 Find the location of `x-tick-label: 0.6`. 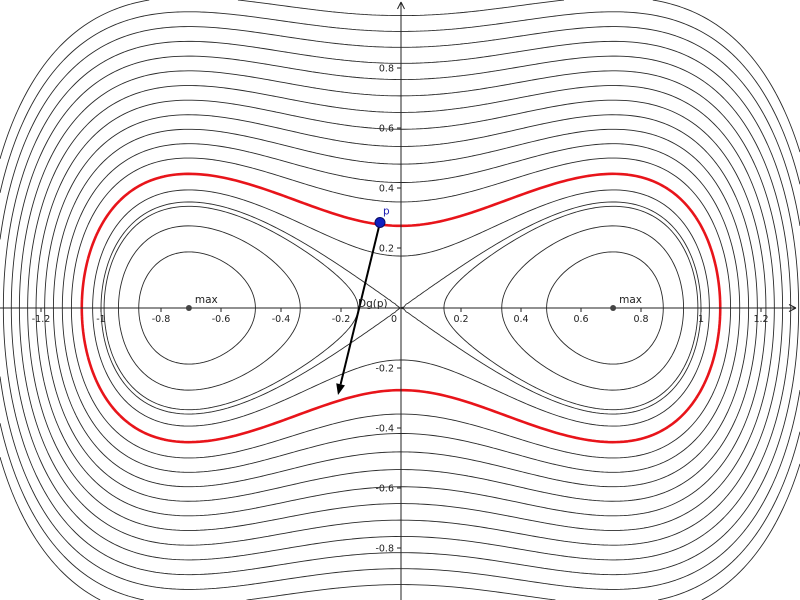

x-tick-label: 0.6 is located at coordinates (580, 319).